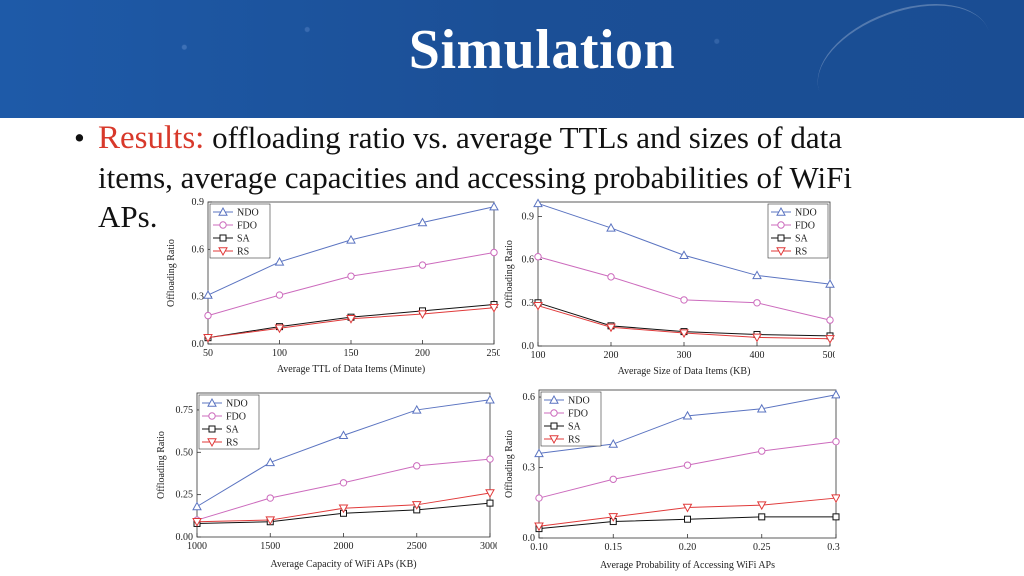  I want to click on x-tick-label: 50, so click(208, 353).